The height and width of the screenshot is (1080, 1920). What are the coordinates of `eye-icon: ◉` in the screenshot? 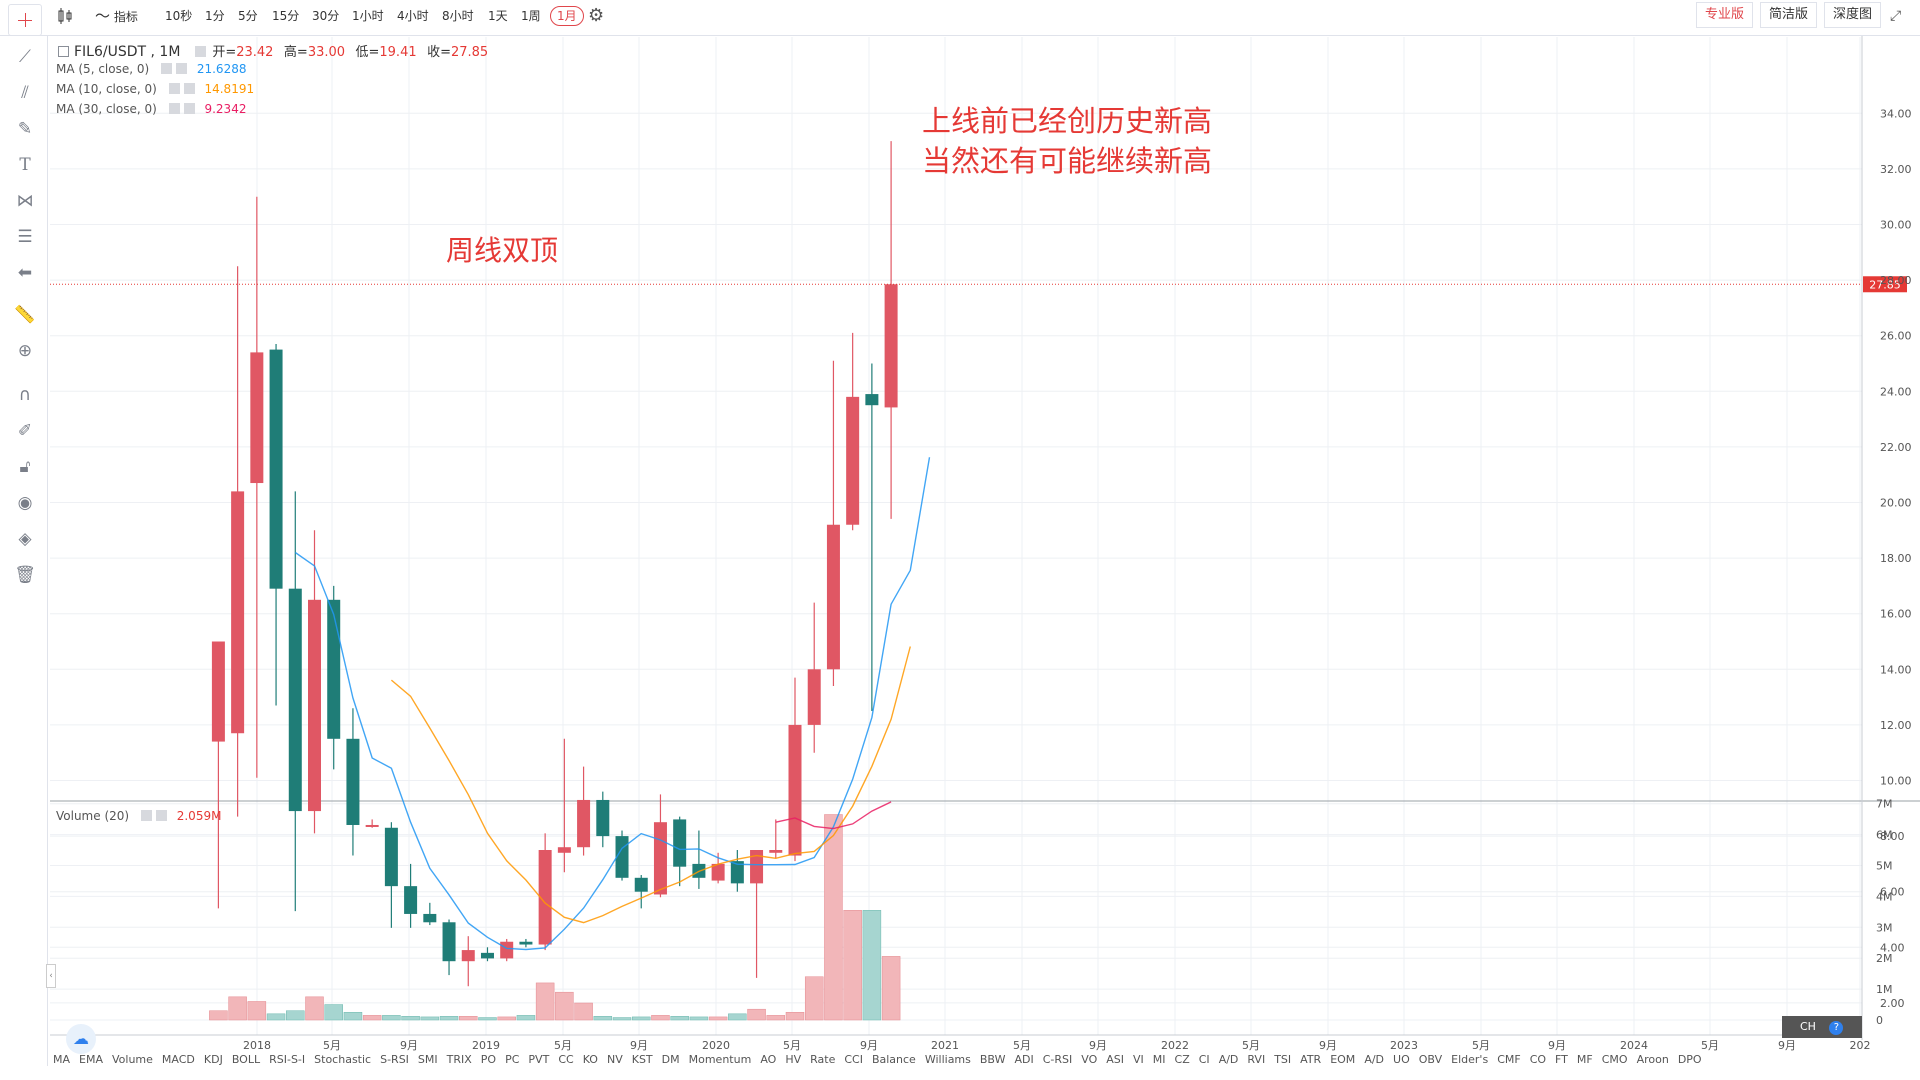 It's located at (25, 503).